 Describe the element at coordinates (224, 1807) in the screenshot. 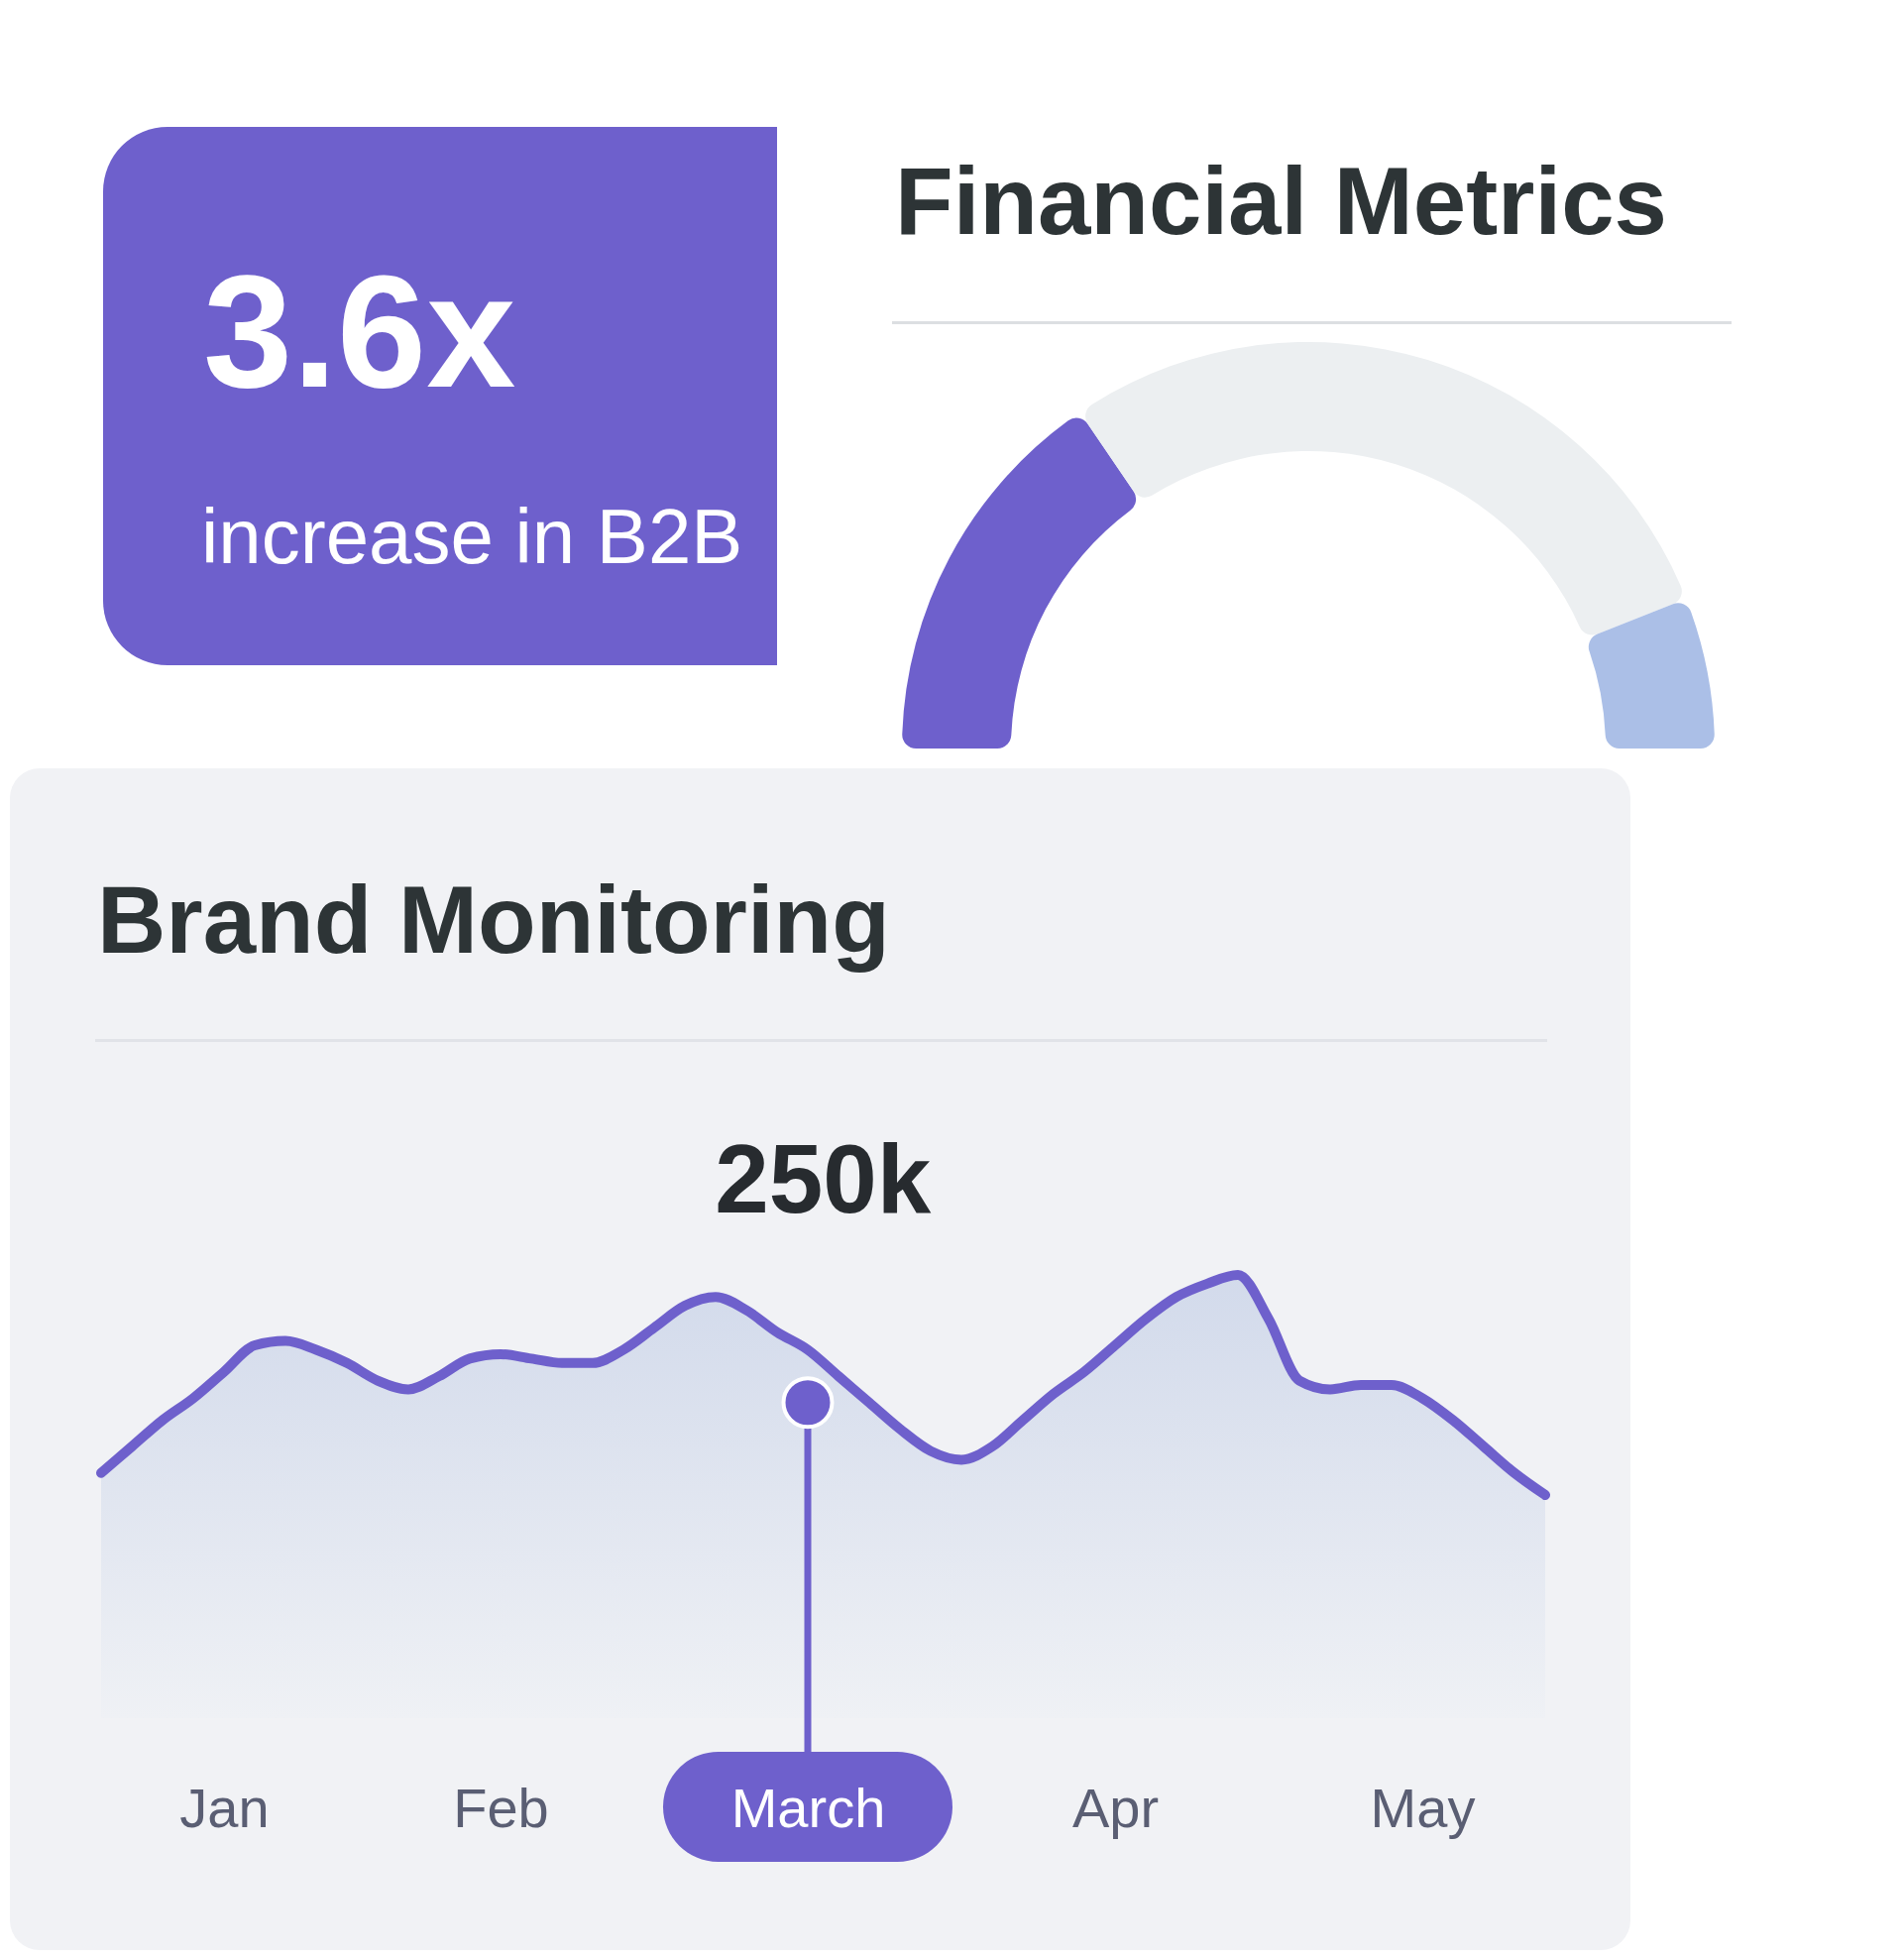

I see `x-tick-label: Jan` at that location.